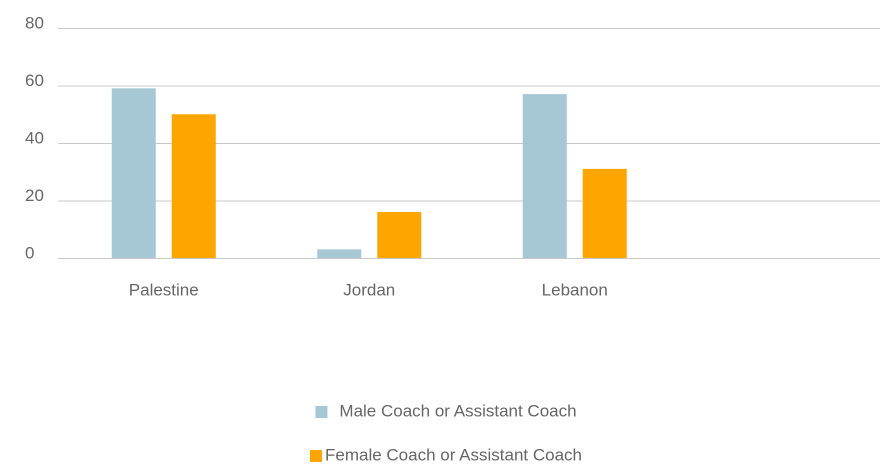  What do you see at coordinates (457, 410) in the screenshot?
I see `legend-label: Male Coach or Assistant Coach` at bounding box center [457, 410].